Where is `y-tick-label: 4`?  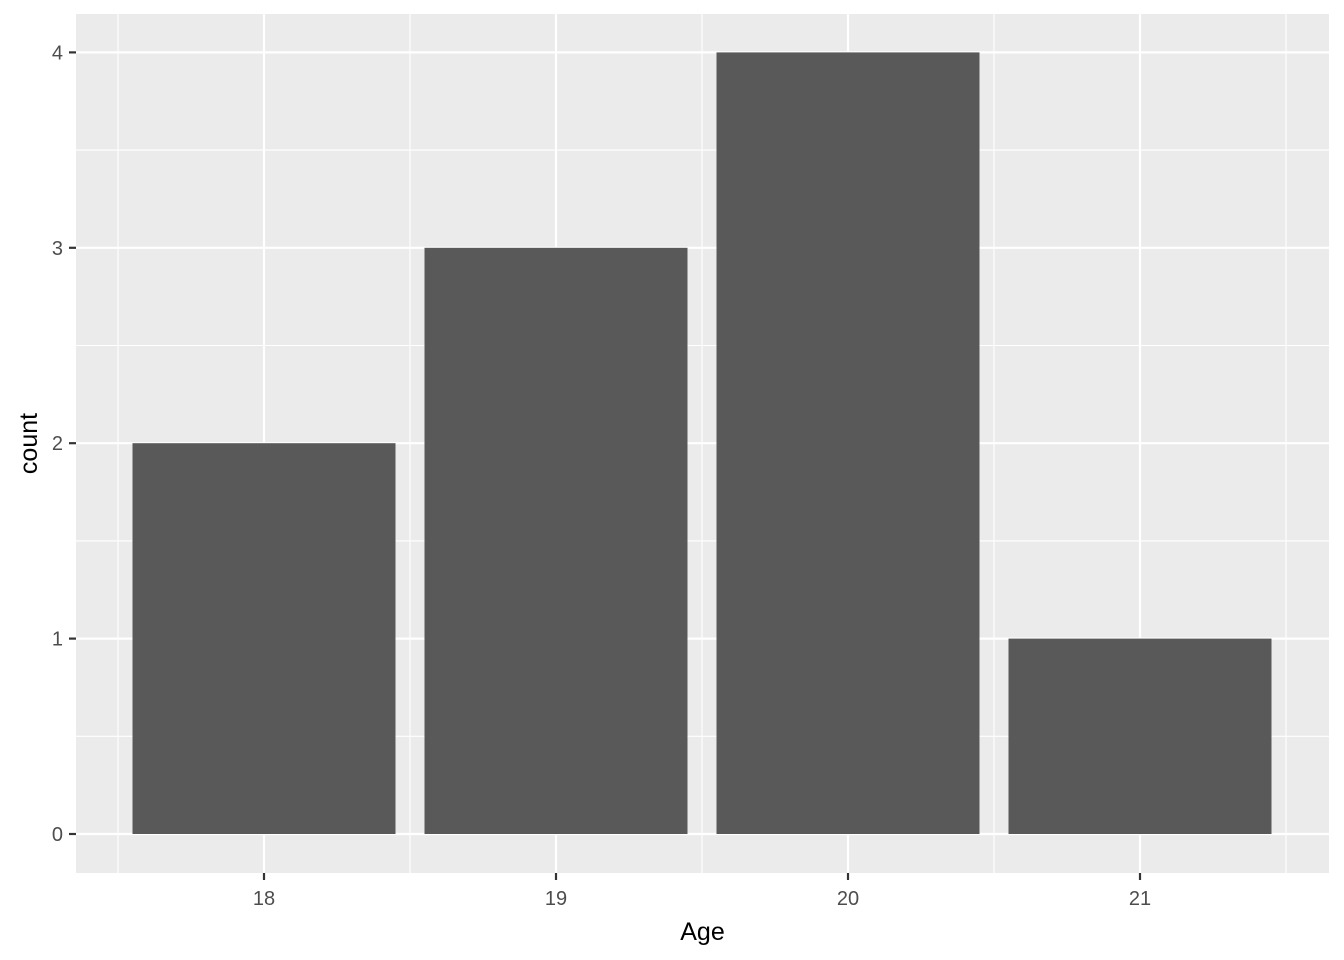 y-tick-label: 4 is located at coordinates (57, 53).